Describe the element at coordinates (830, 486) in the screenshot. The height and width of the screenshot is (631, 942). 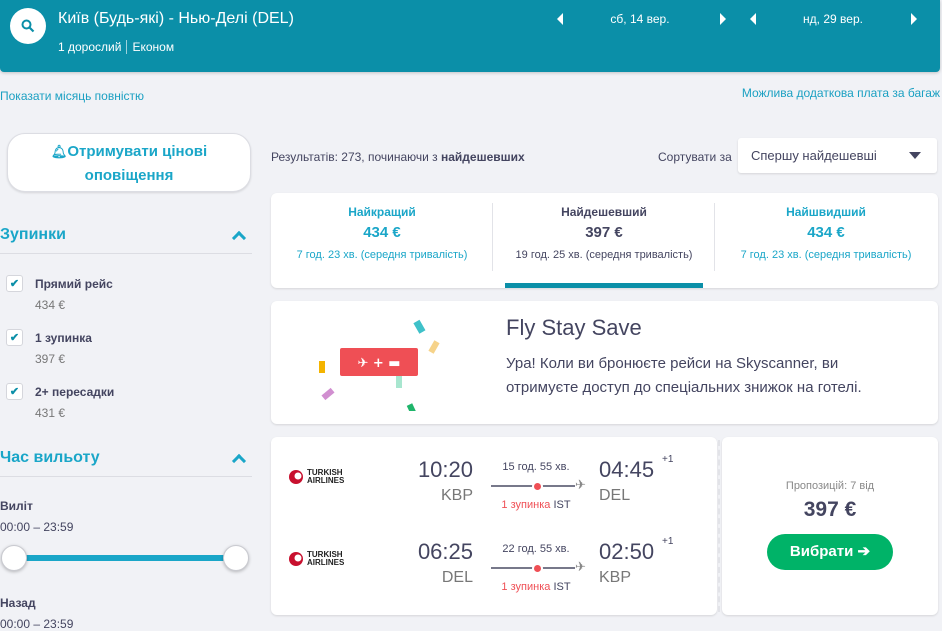
I see `offers-count: Пропозицій: 7 від` at that location.